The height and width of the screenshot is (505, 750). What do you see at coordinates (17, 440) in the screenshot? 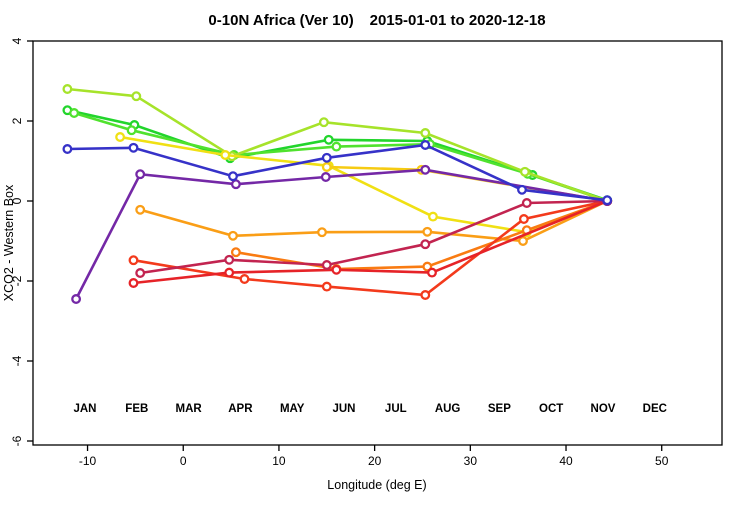
I see `y-tick-label: -6` at bounding box center [17, 440].